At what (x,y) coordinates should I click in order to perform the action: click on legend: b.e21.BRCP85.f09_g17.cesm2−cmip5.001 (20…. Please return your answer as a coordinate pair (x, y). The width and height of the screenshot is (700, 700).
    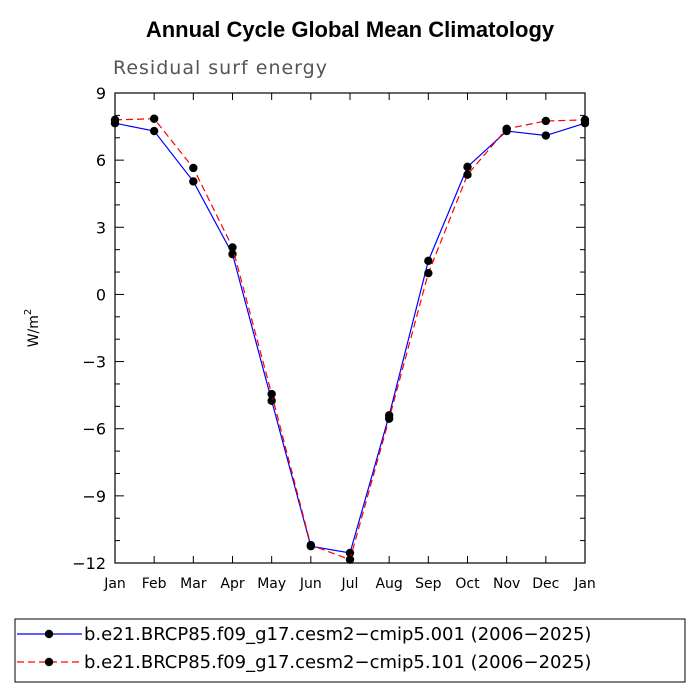
    Looking at the image, I should click on (350, 650).